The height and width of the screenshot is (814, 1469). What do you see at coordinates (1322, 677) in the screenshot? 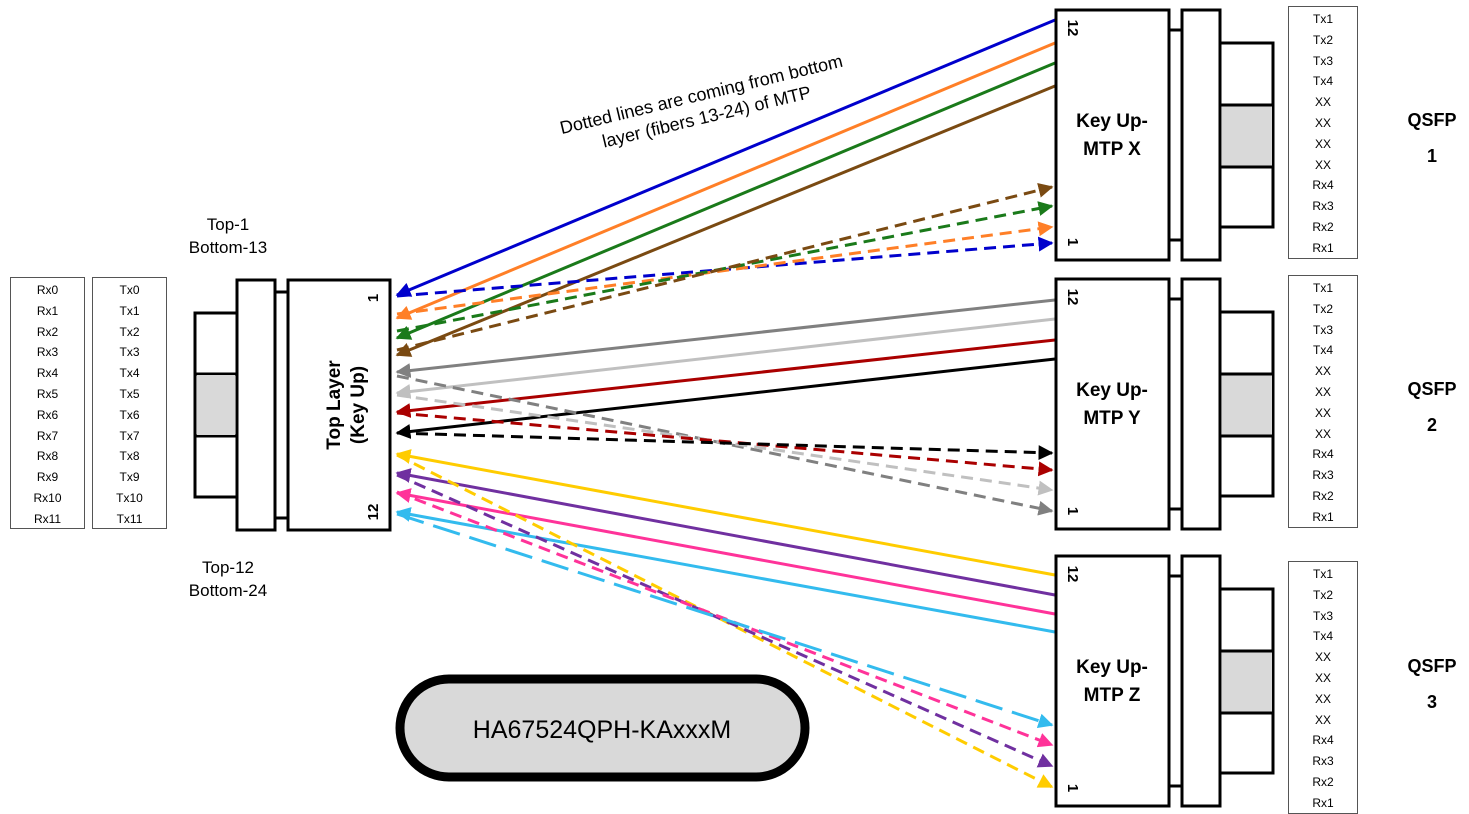
I see `qsfp-3-label-5: XX` at bounding box center [1322, 677].